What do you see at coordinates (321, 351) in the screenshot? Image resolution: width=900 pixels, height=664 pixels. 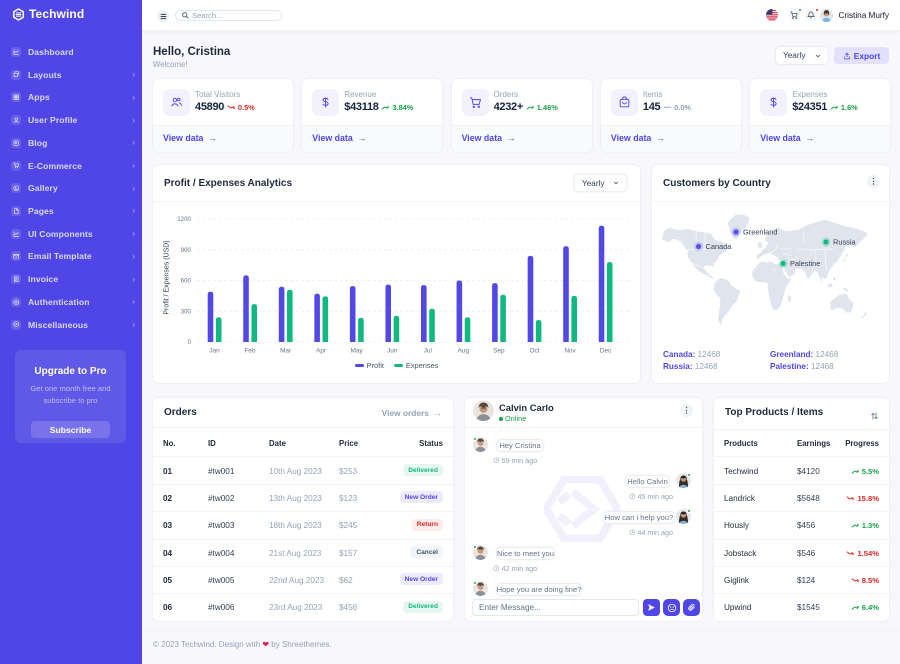 I see `svg-text: Apr` at bounding box center [321, 351].